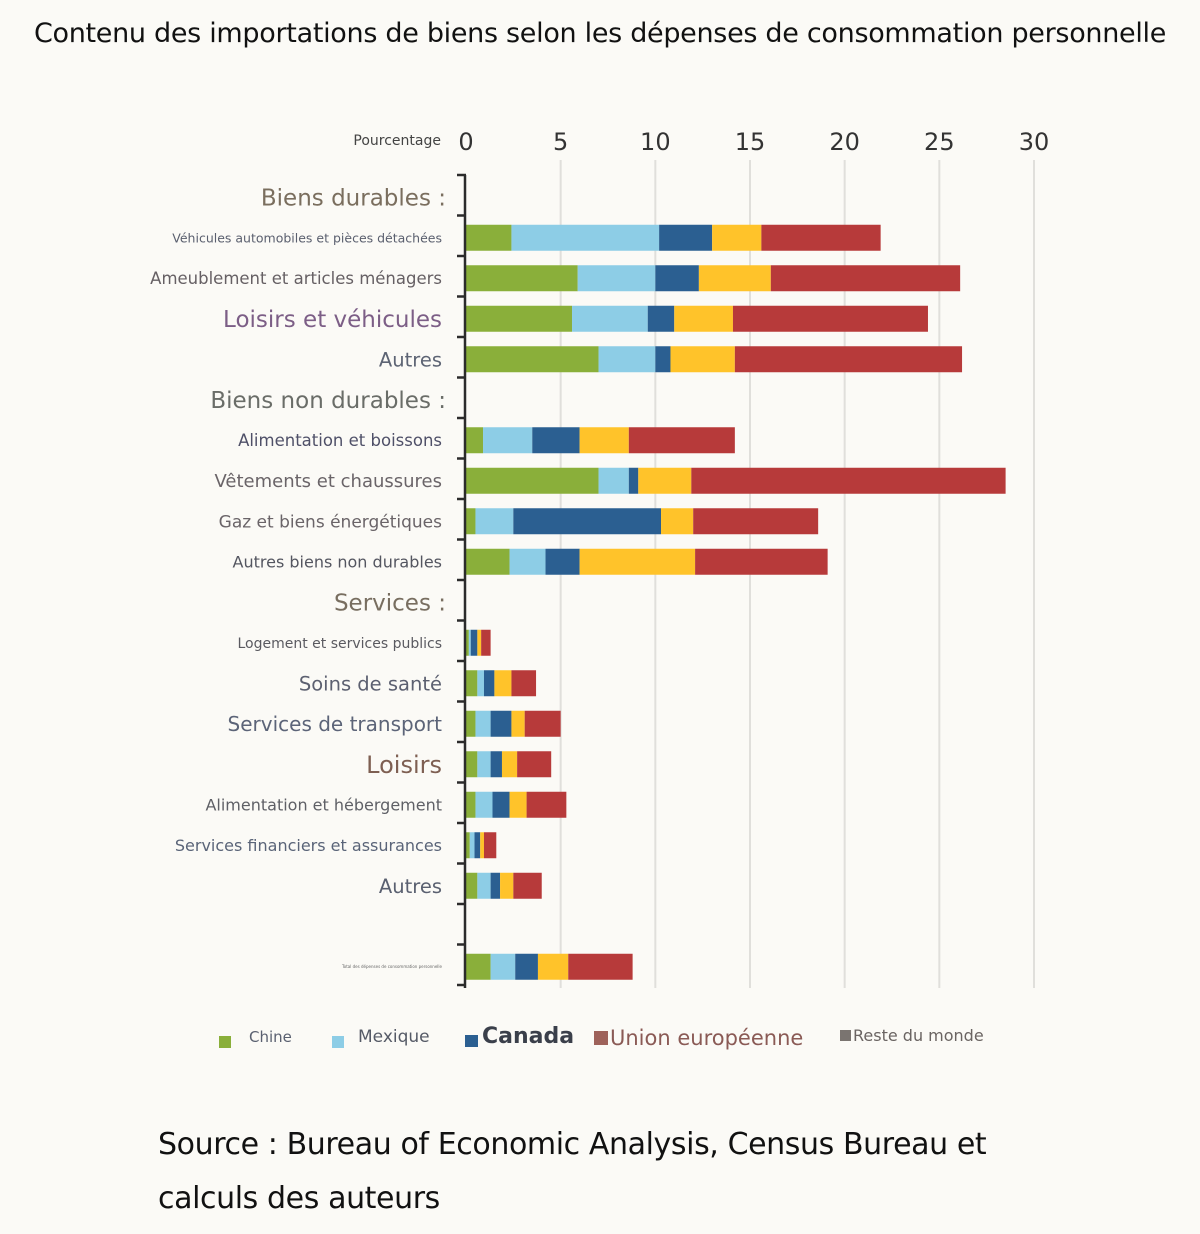 The height and width of the screenshot is (1234, 1200). Describe the element at coordinates (707, 1038) in the screenshot. I see `legend-label-union-europeenne: Union européenne` at that location.